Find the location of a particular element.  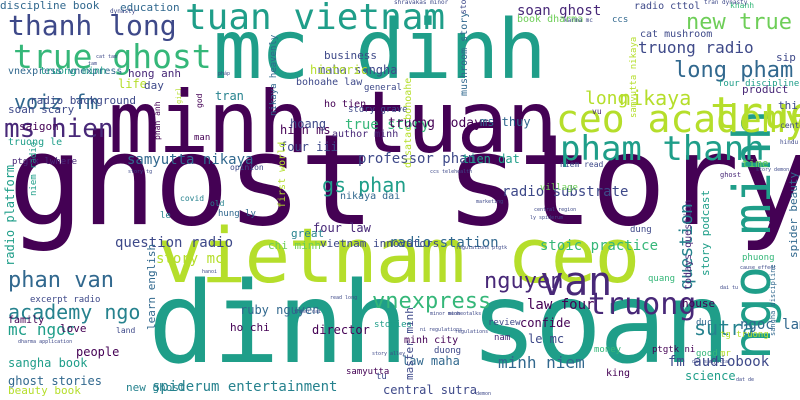

word-truong-radio: truong radio is located at coordinates (696, 47).